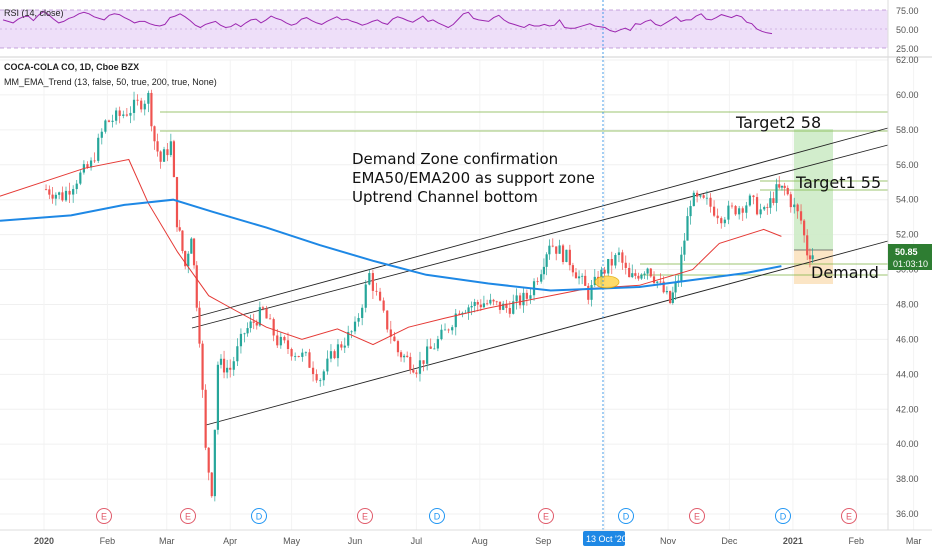 The height and width of the screenshot is (555, 932). I want to click on event-marker-letter: D, so click(259, 517).